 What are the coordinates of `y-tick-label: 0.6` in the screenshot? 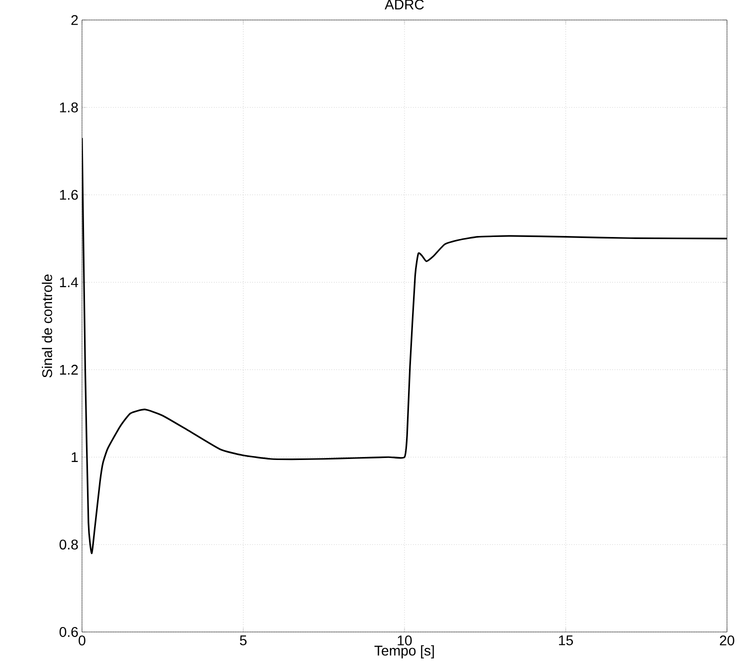 It's located at (69, 632).